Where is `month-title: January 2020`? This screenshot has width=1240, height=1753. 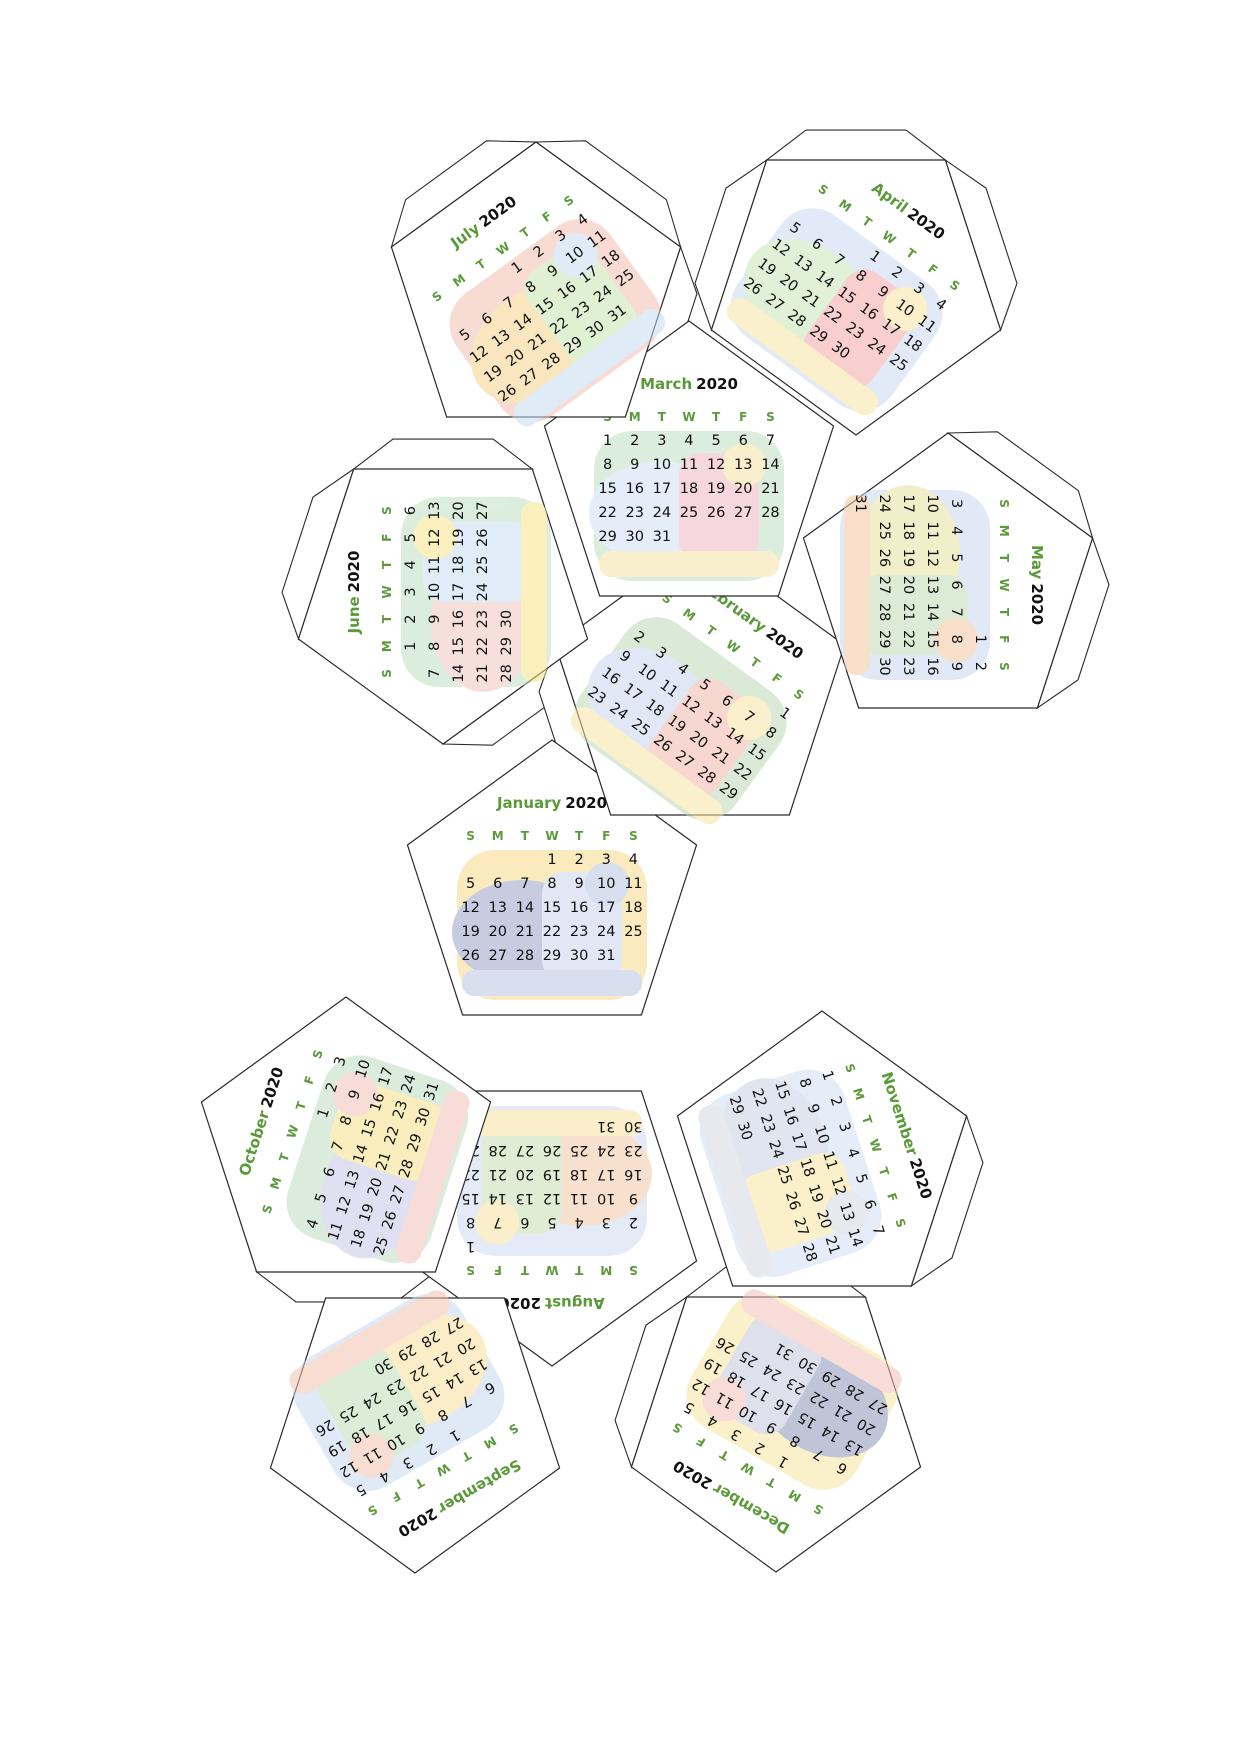 month-title: January 2020 is located at coordinates (551, 803).